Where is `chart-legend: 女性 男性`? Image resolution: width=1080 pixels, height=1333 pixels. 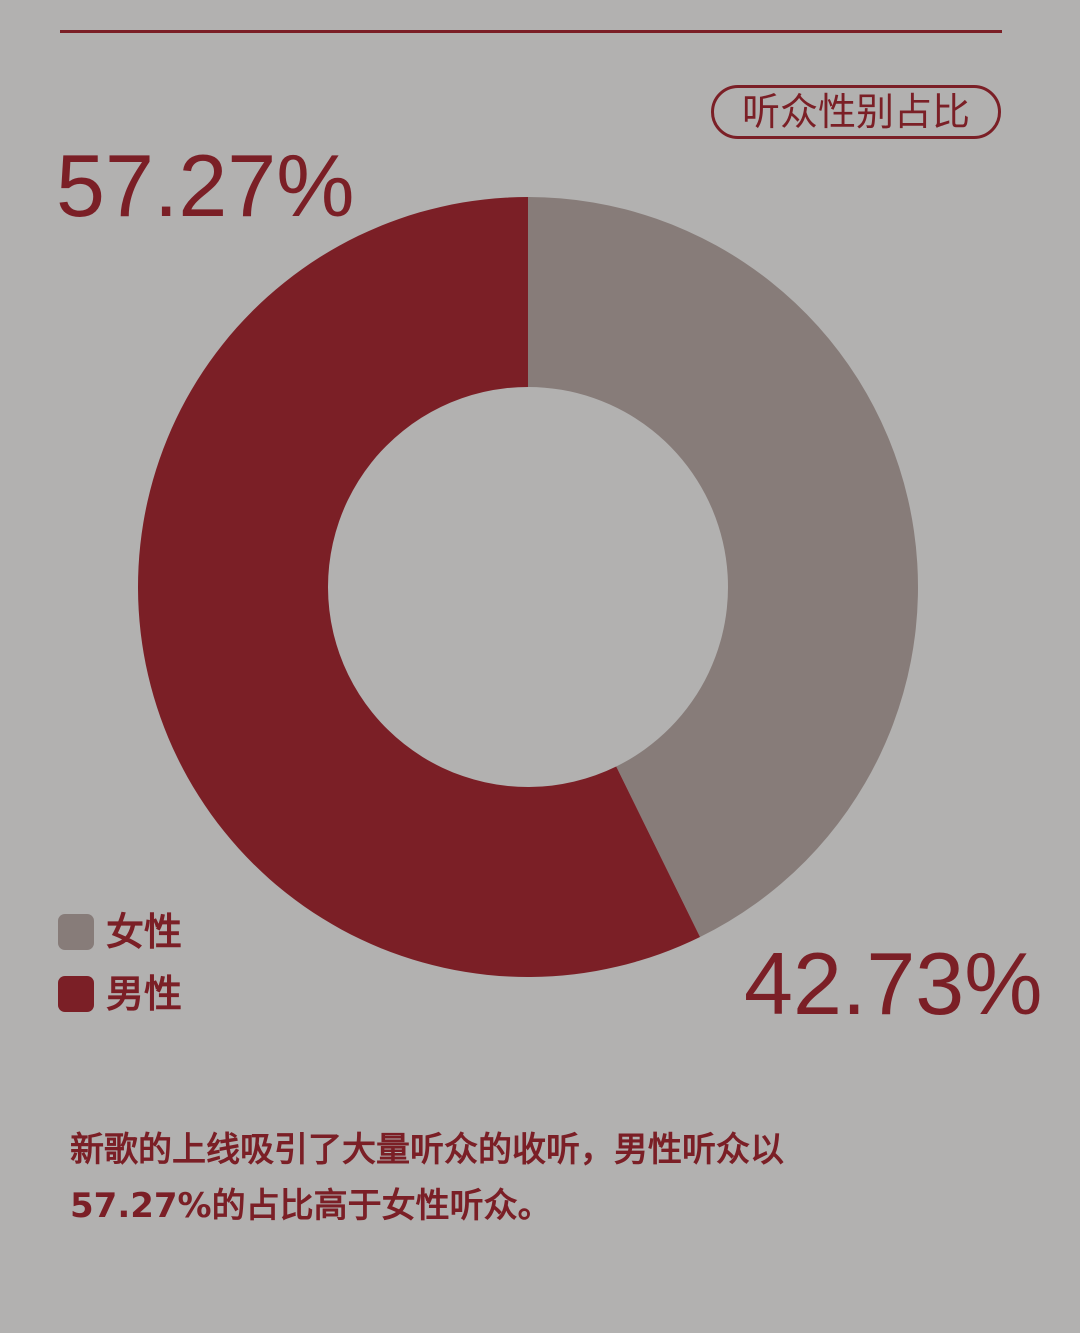
chart-legend: 女性 男性 is located at coordinates (120, 972).